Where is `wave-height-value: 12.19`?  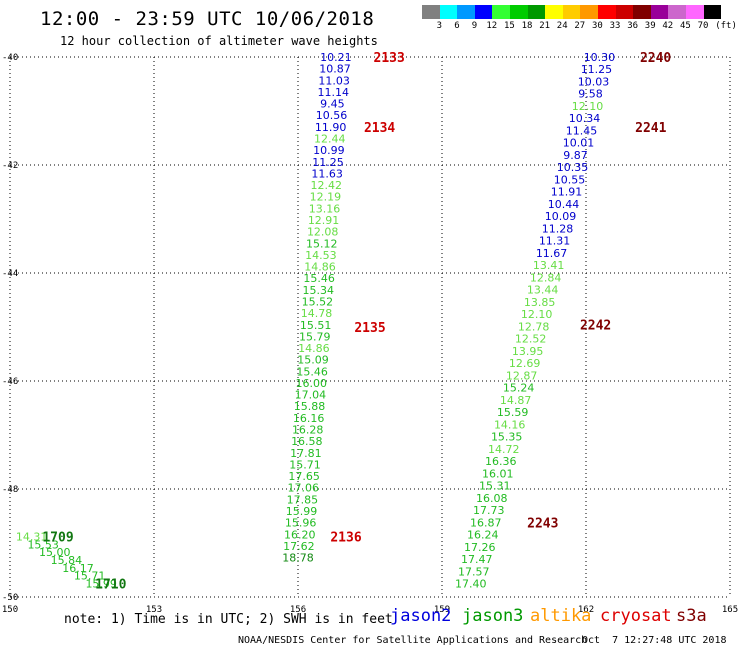
wave-height-value: 12.19 is located at coordinates (326, 197).